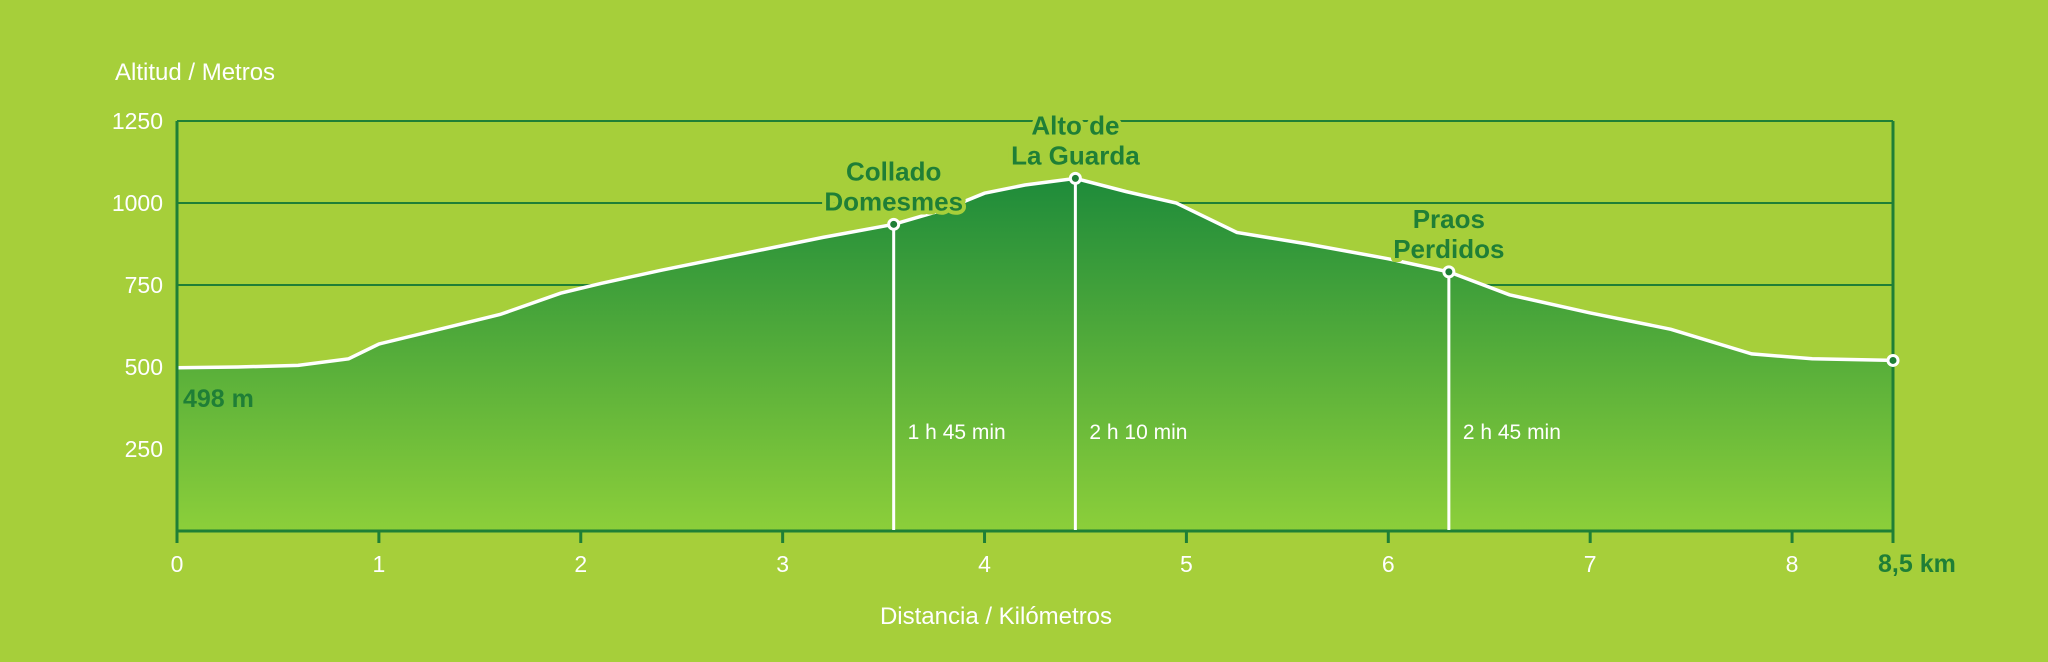  What do you see at coordinates (378, 564) in the screenshot?
I see `x-tick-label: 1` at bounding box center [378, 564].